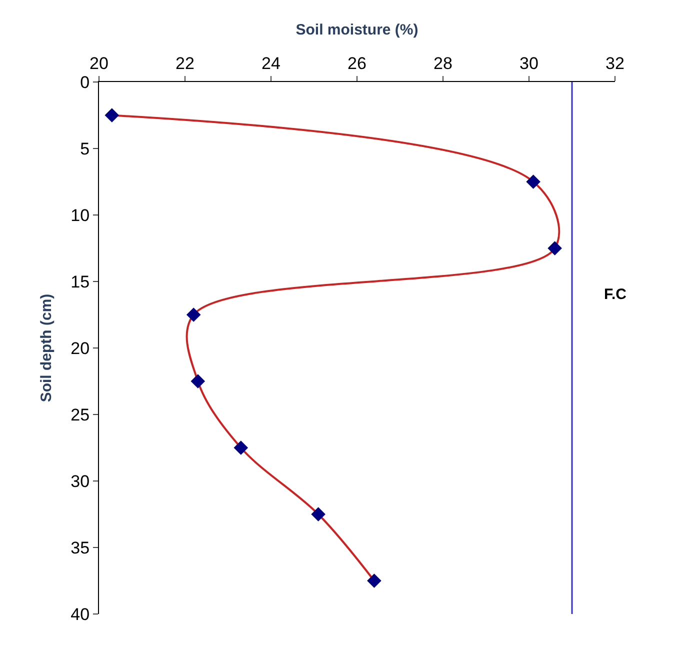  What do you see at coordinates (85, 82) in the screenshot?
I see `y-tick-label: 0` at bounding box center [85, 82].